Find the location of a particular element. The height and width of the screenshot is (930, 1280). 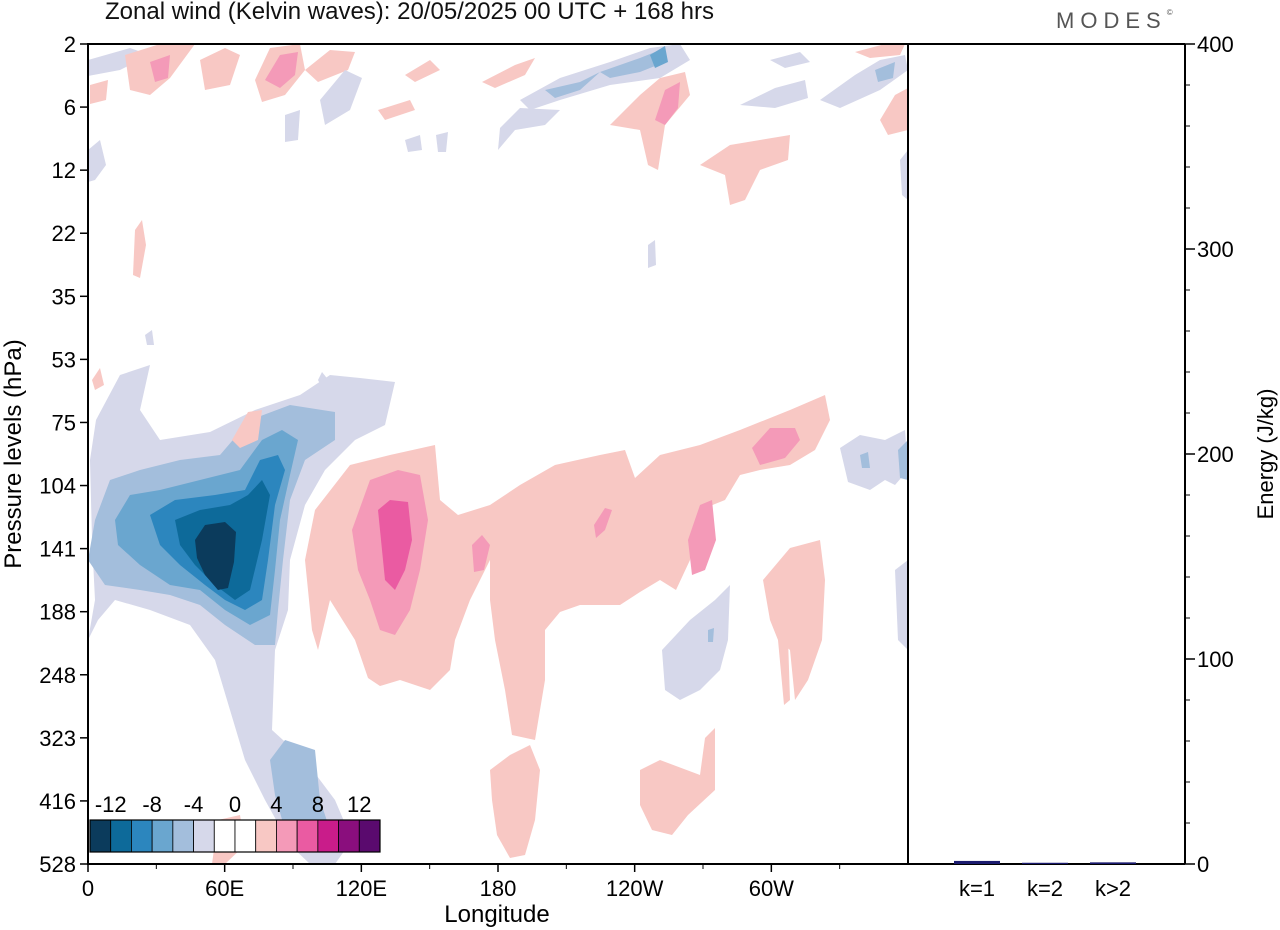

energy-bars: k=1 k=2 k>2 is located at coordinates (1045, 880).